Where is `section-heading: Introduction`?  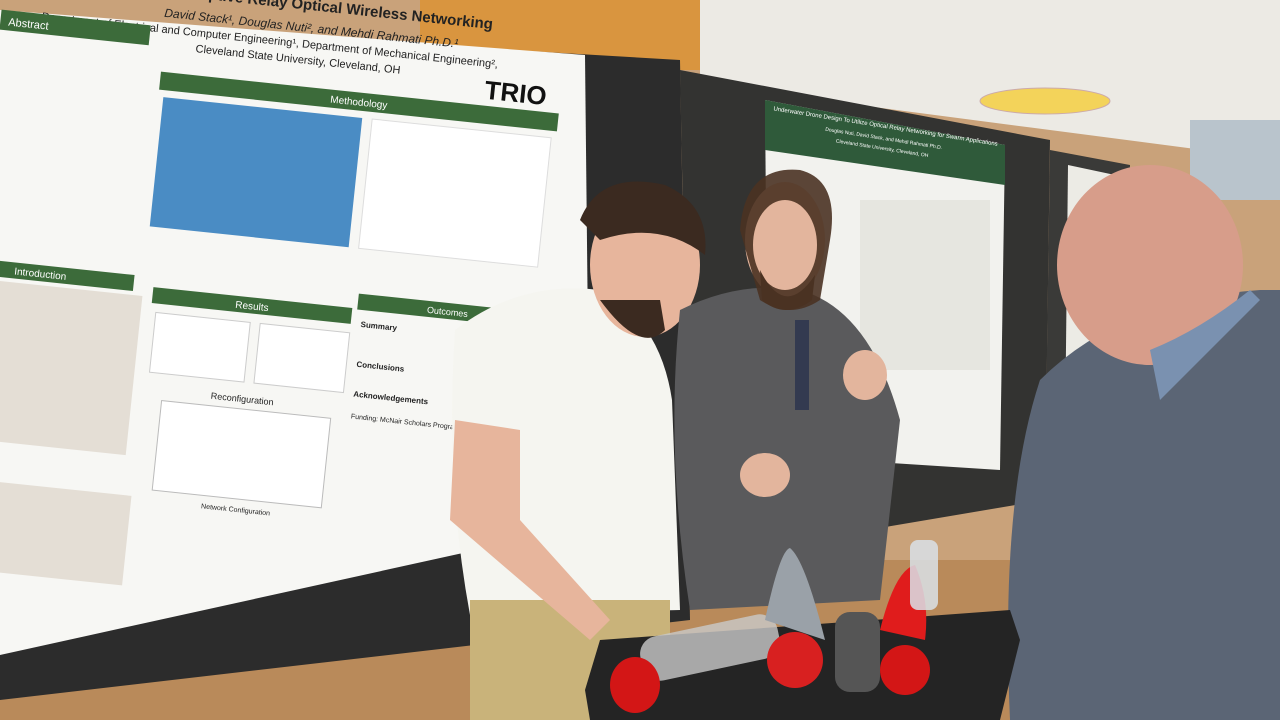
section-heading: Introduction is located at coordinates (40, 274).